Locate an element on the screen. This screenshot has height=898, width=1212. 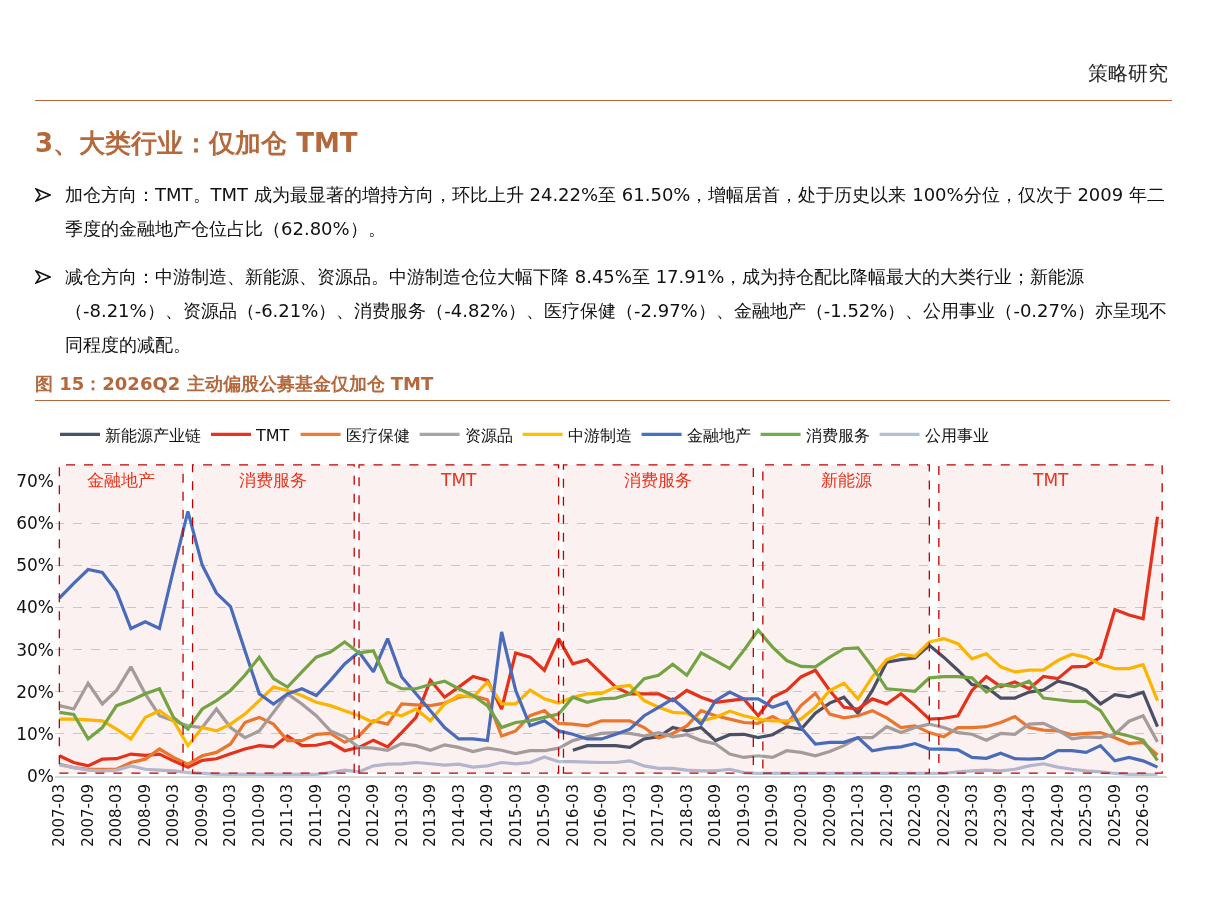
x-tick-label: 2012-03 is located at coordinates (344, 815).